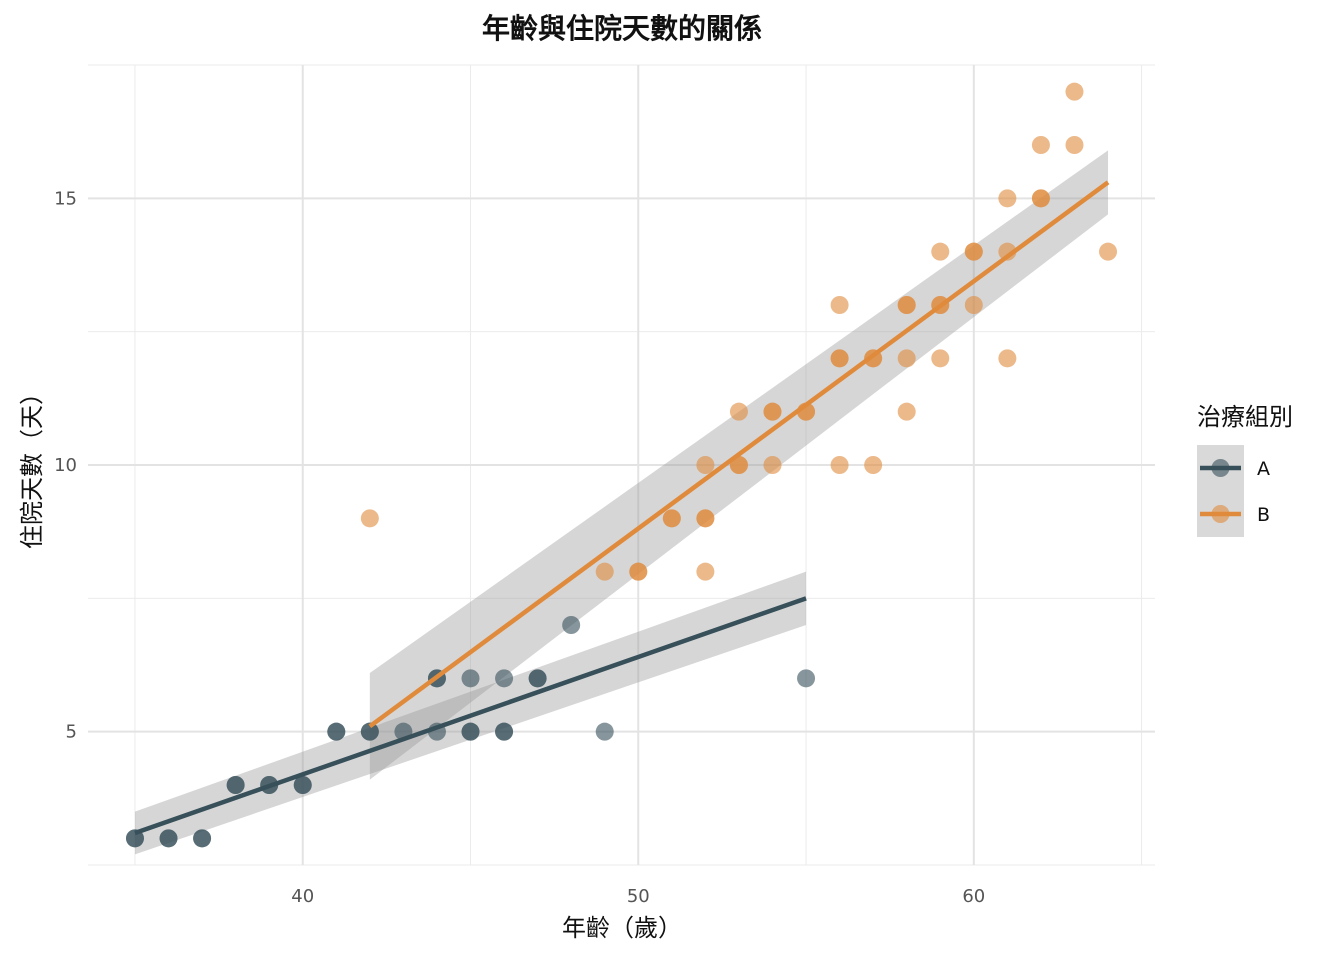 This screenshot has width=1344, height=960. What do you see at coordinates (1220, 468) in the screenshot?
I see `legend-key-point-A` at bounding box center [1220, 468].